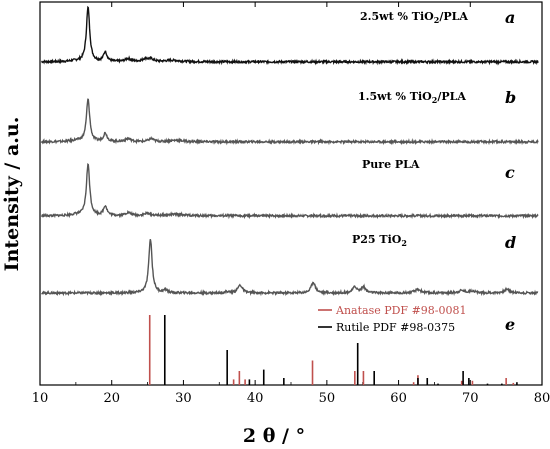 This screenshot has height=449, width=550. I want to click on curve-d, so click(290, 268).